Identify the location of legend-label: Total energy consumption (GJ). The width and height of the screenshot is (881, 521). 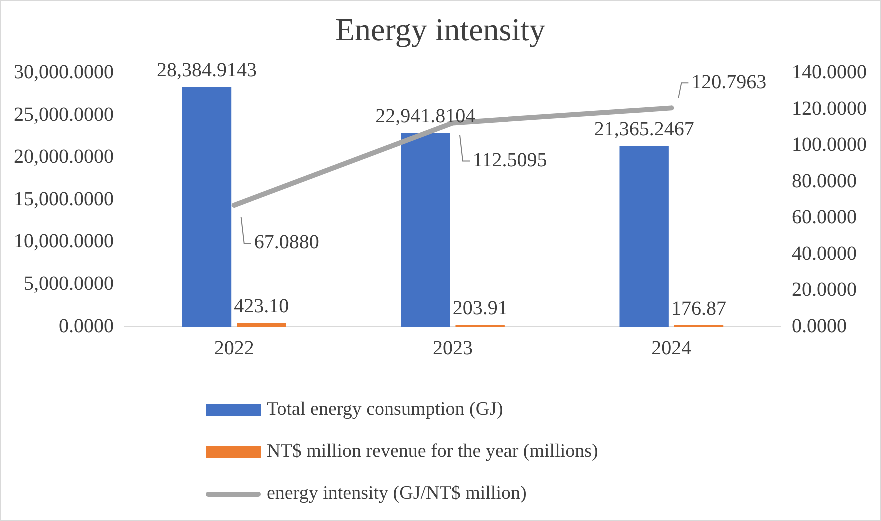
(385, 410).